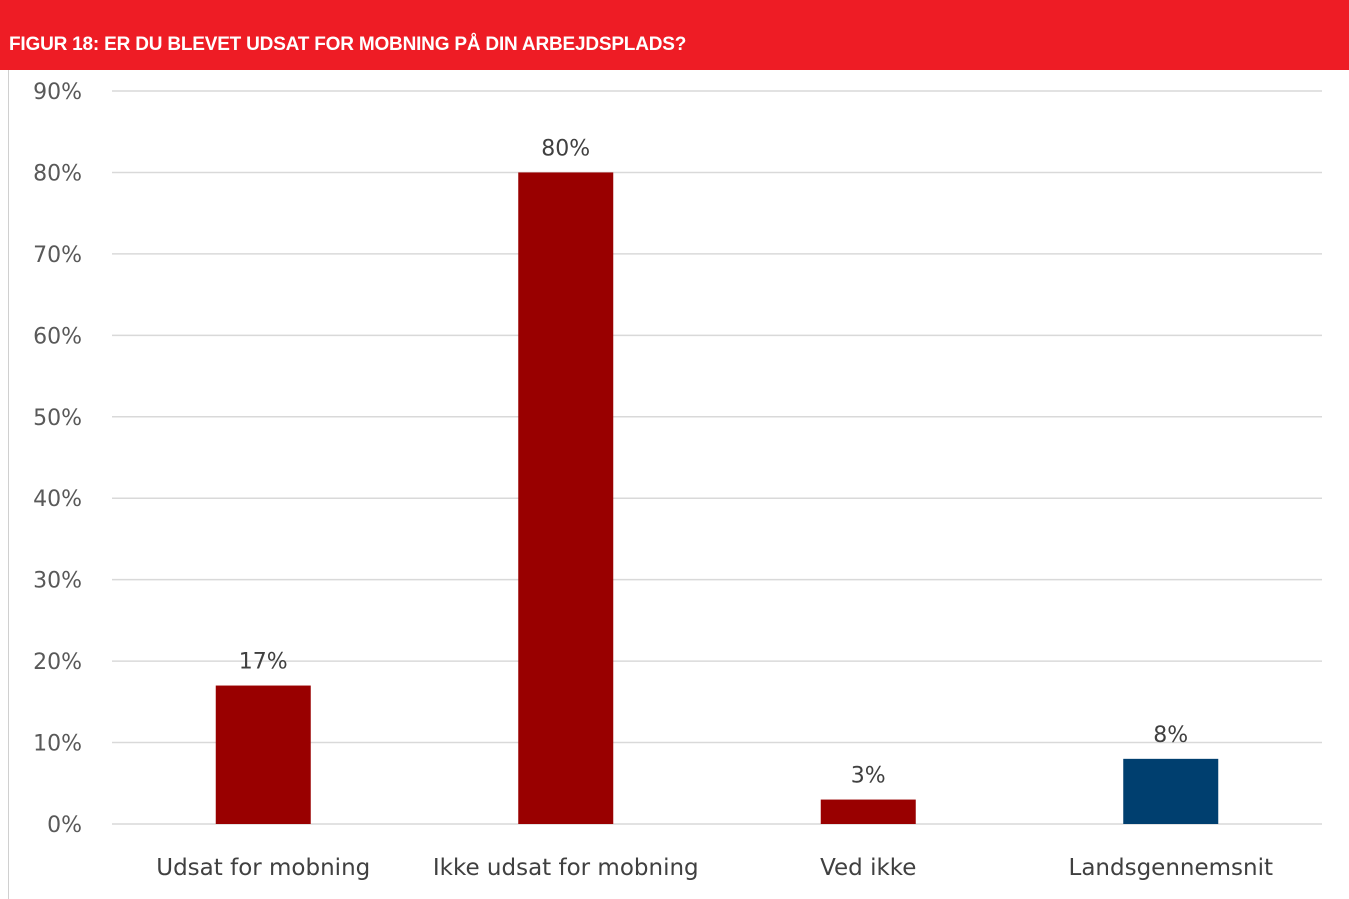 Image resolution: width=1349 pixels, height=899 pixels. What do you see at coordinates (263, 662) in the screenshot?
I see `data-label: 17%` at bounding box center [263, 662].